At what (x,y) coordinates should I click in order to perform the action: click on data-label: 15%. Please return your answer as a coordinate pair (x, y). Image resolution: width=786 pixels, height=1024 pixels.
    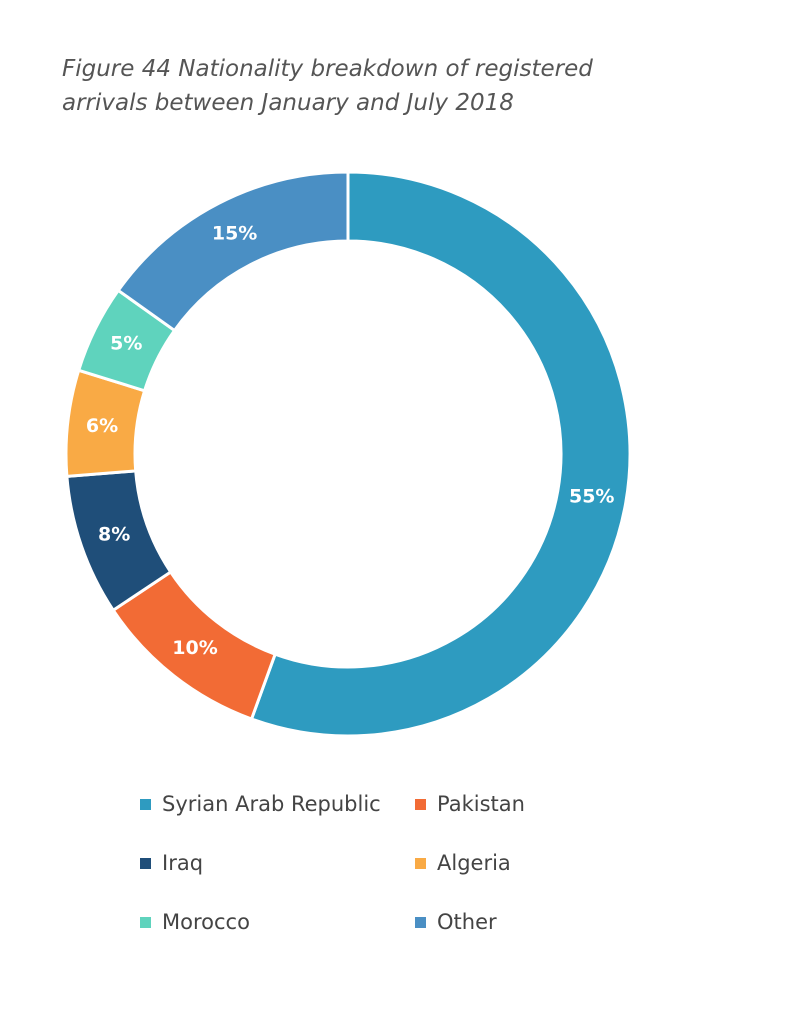
    Looking at the image, I should click on (234, 234).